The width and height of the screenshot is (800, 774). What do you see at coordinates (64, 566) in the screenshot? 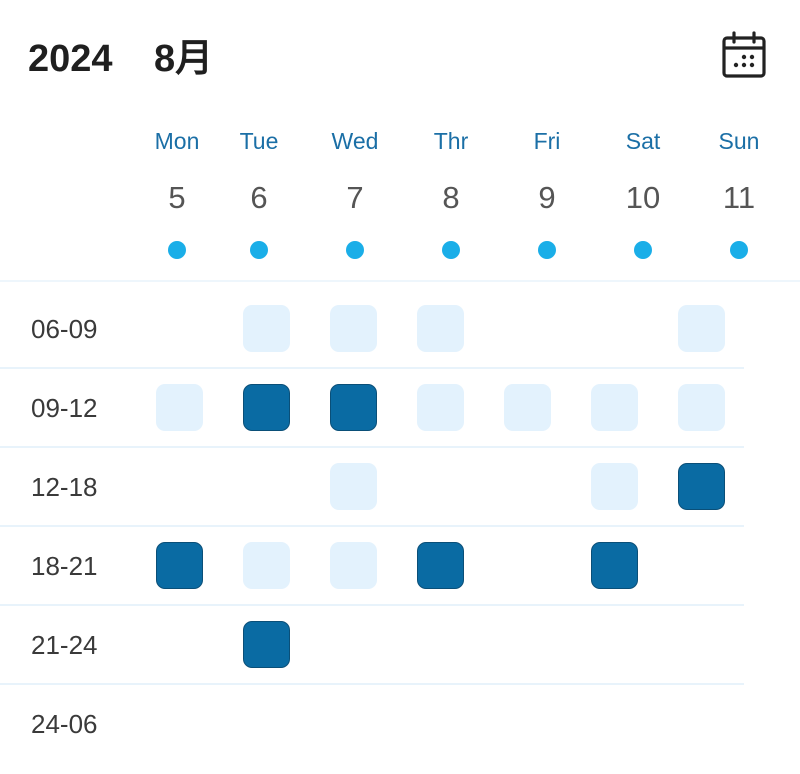
I see `time-range-label: 18-21` at bounding box center [64, 566].